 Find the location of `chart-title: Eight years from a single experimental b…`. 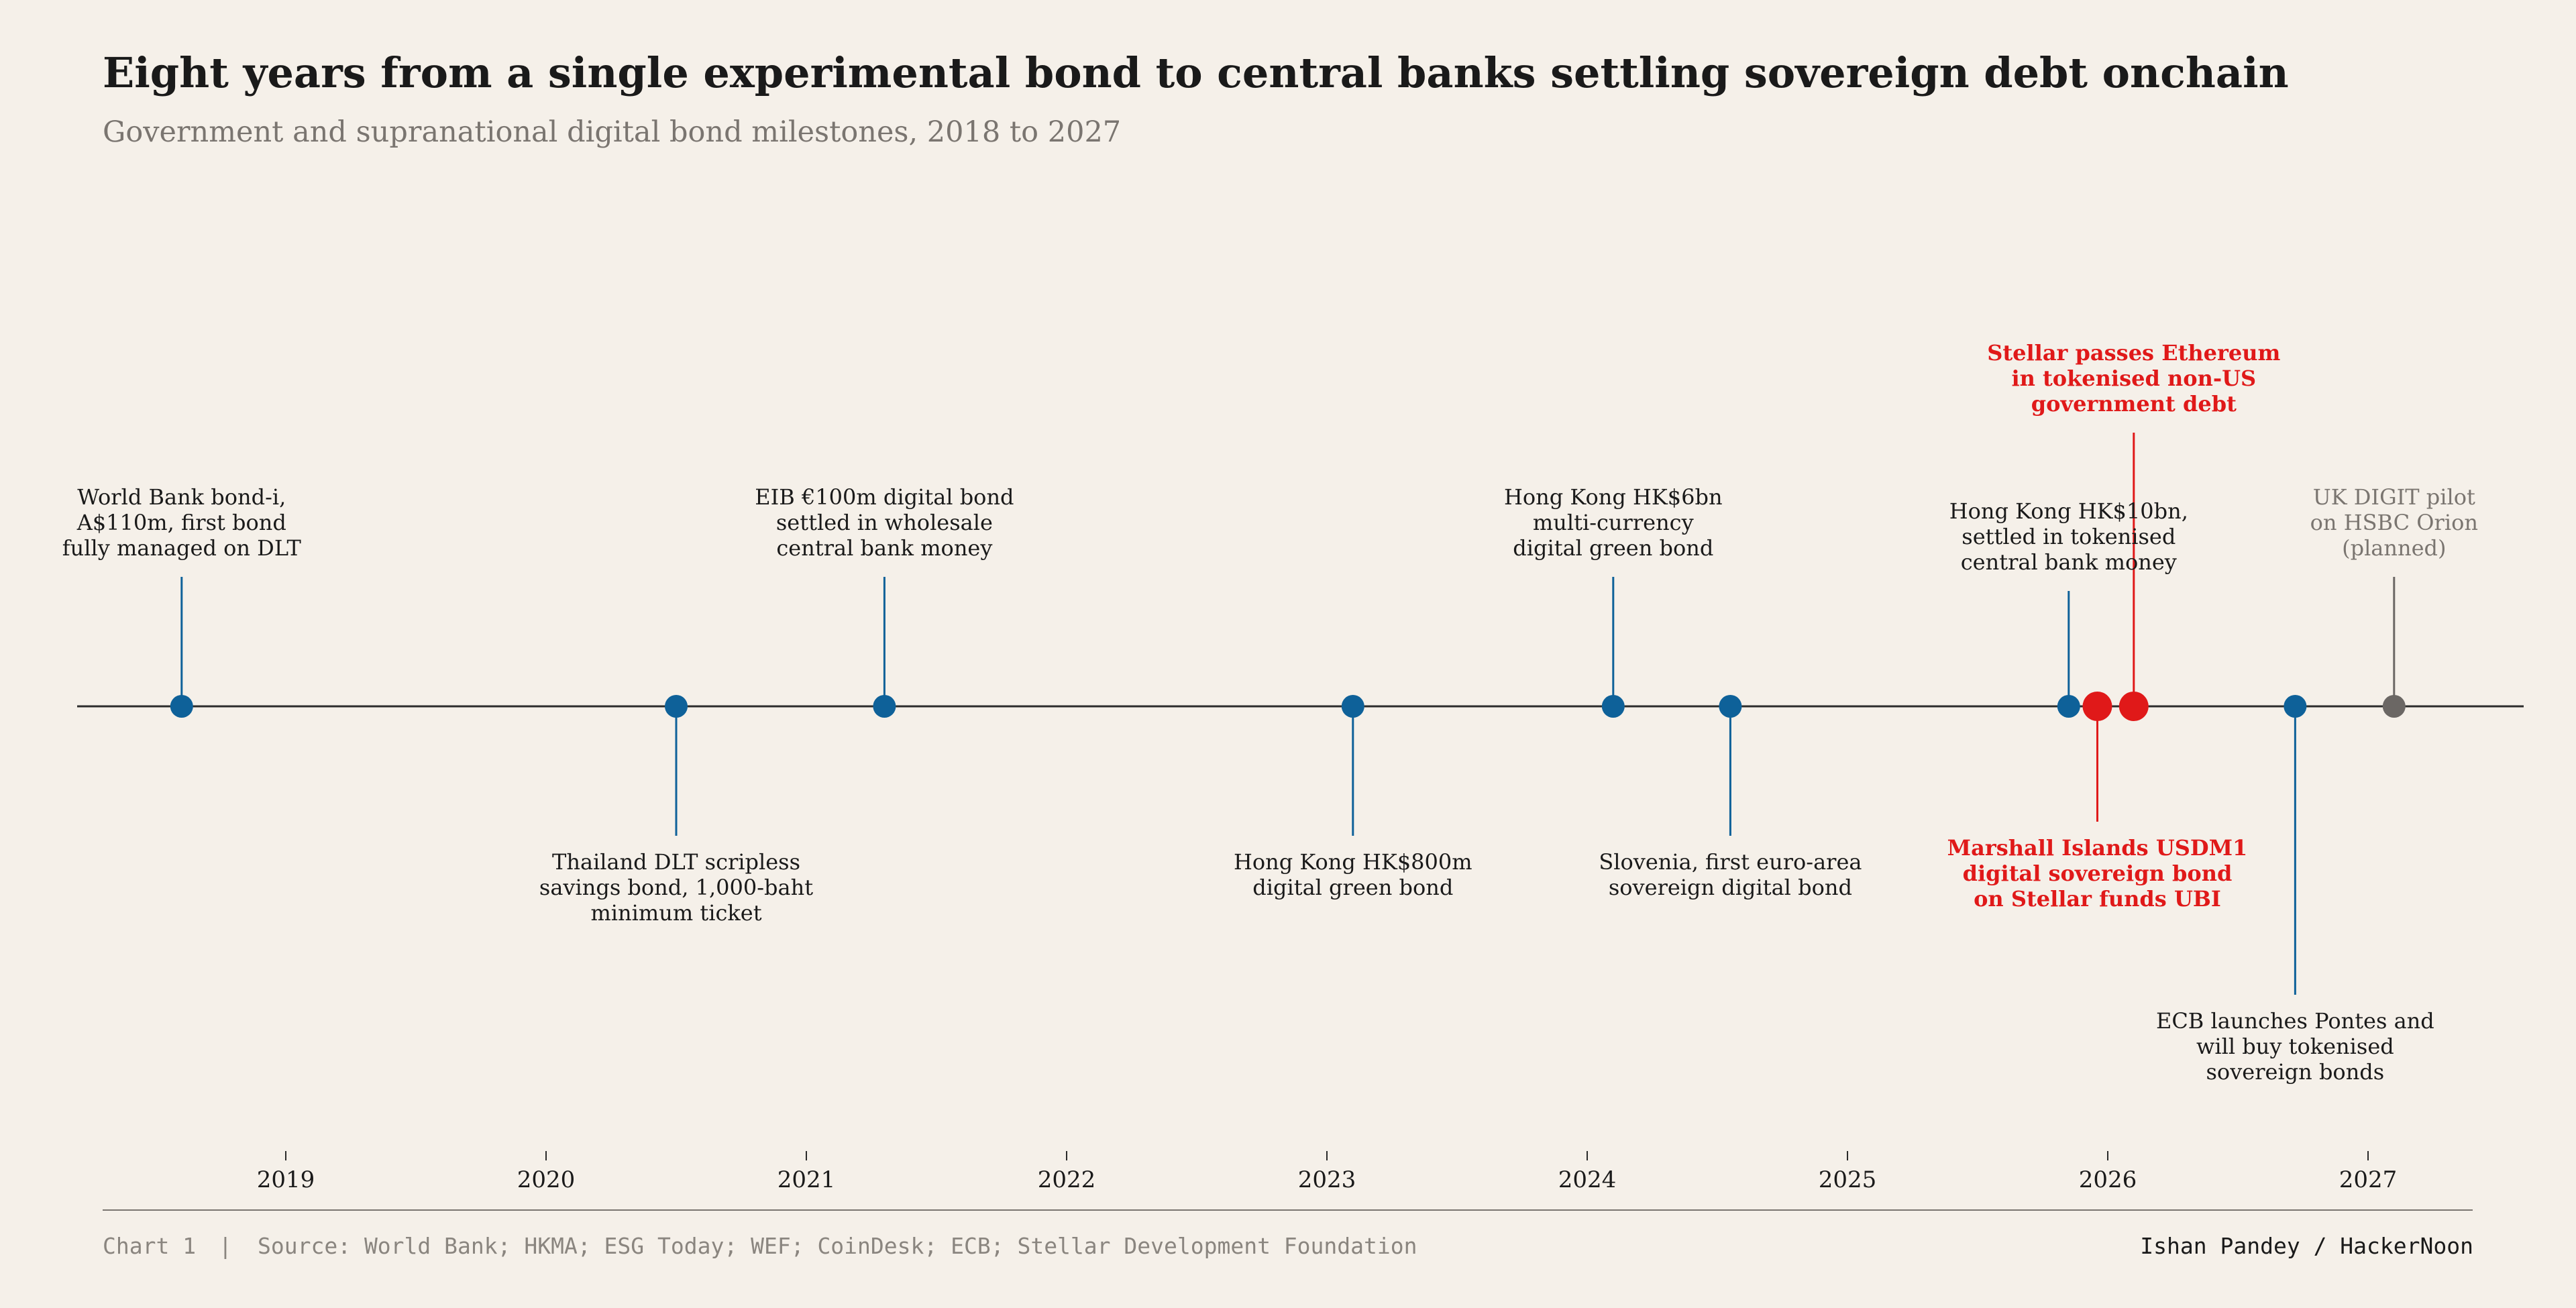

chart-title: Eight years from a single experimental b… is located at coordinates (1196, 72).